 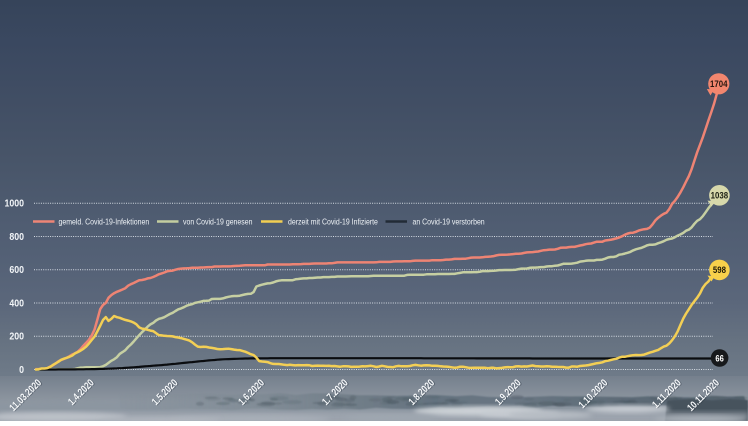 What do you see at coordinates (666, 393) in the screenshot?
I see `svg-text: 1.11.2020` at bounding box center [666, 393].